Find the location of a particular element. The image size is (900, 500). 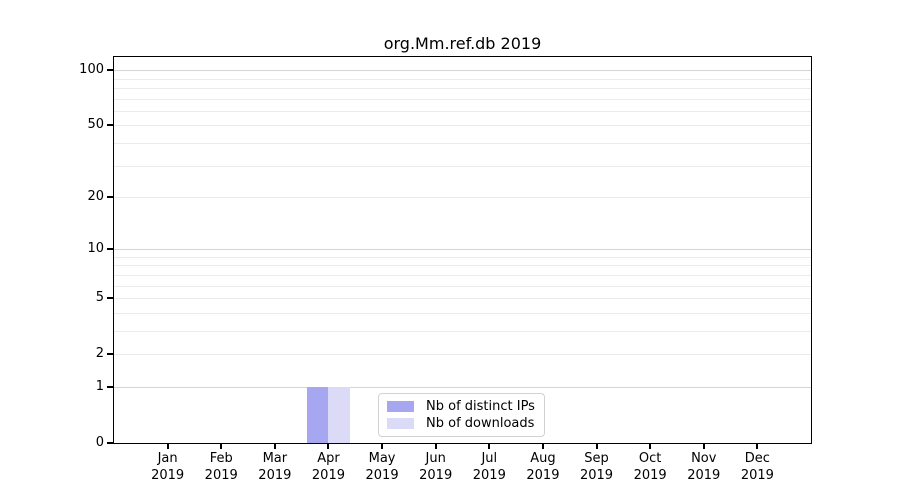

legend: Nb of distinct IPs Nb of downloads is located at coordinates (461, 415).